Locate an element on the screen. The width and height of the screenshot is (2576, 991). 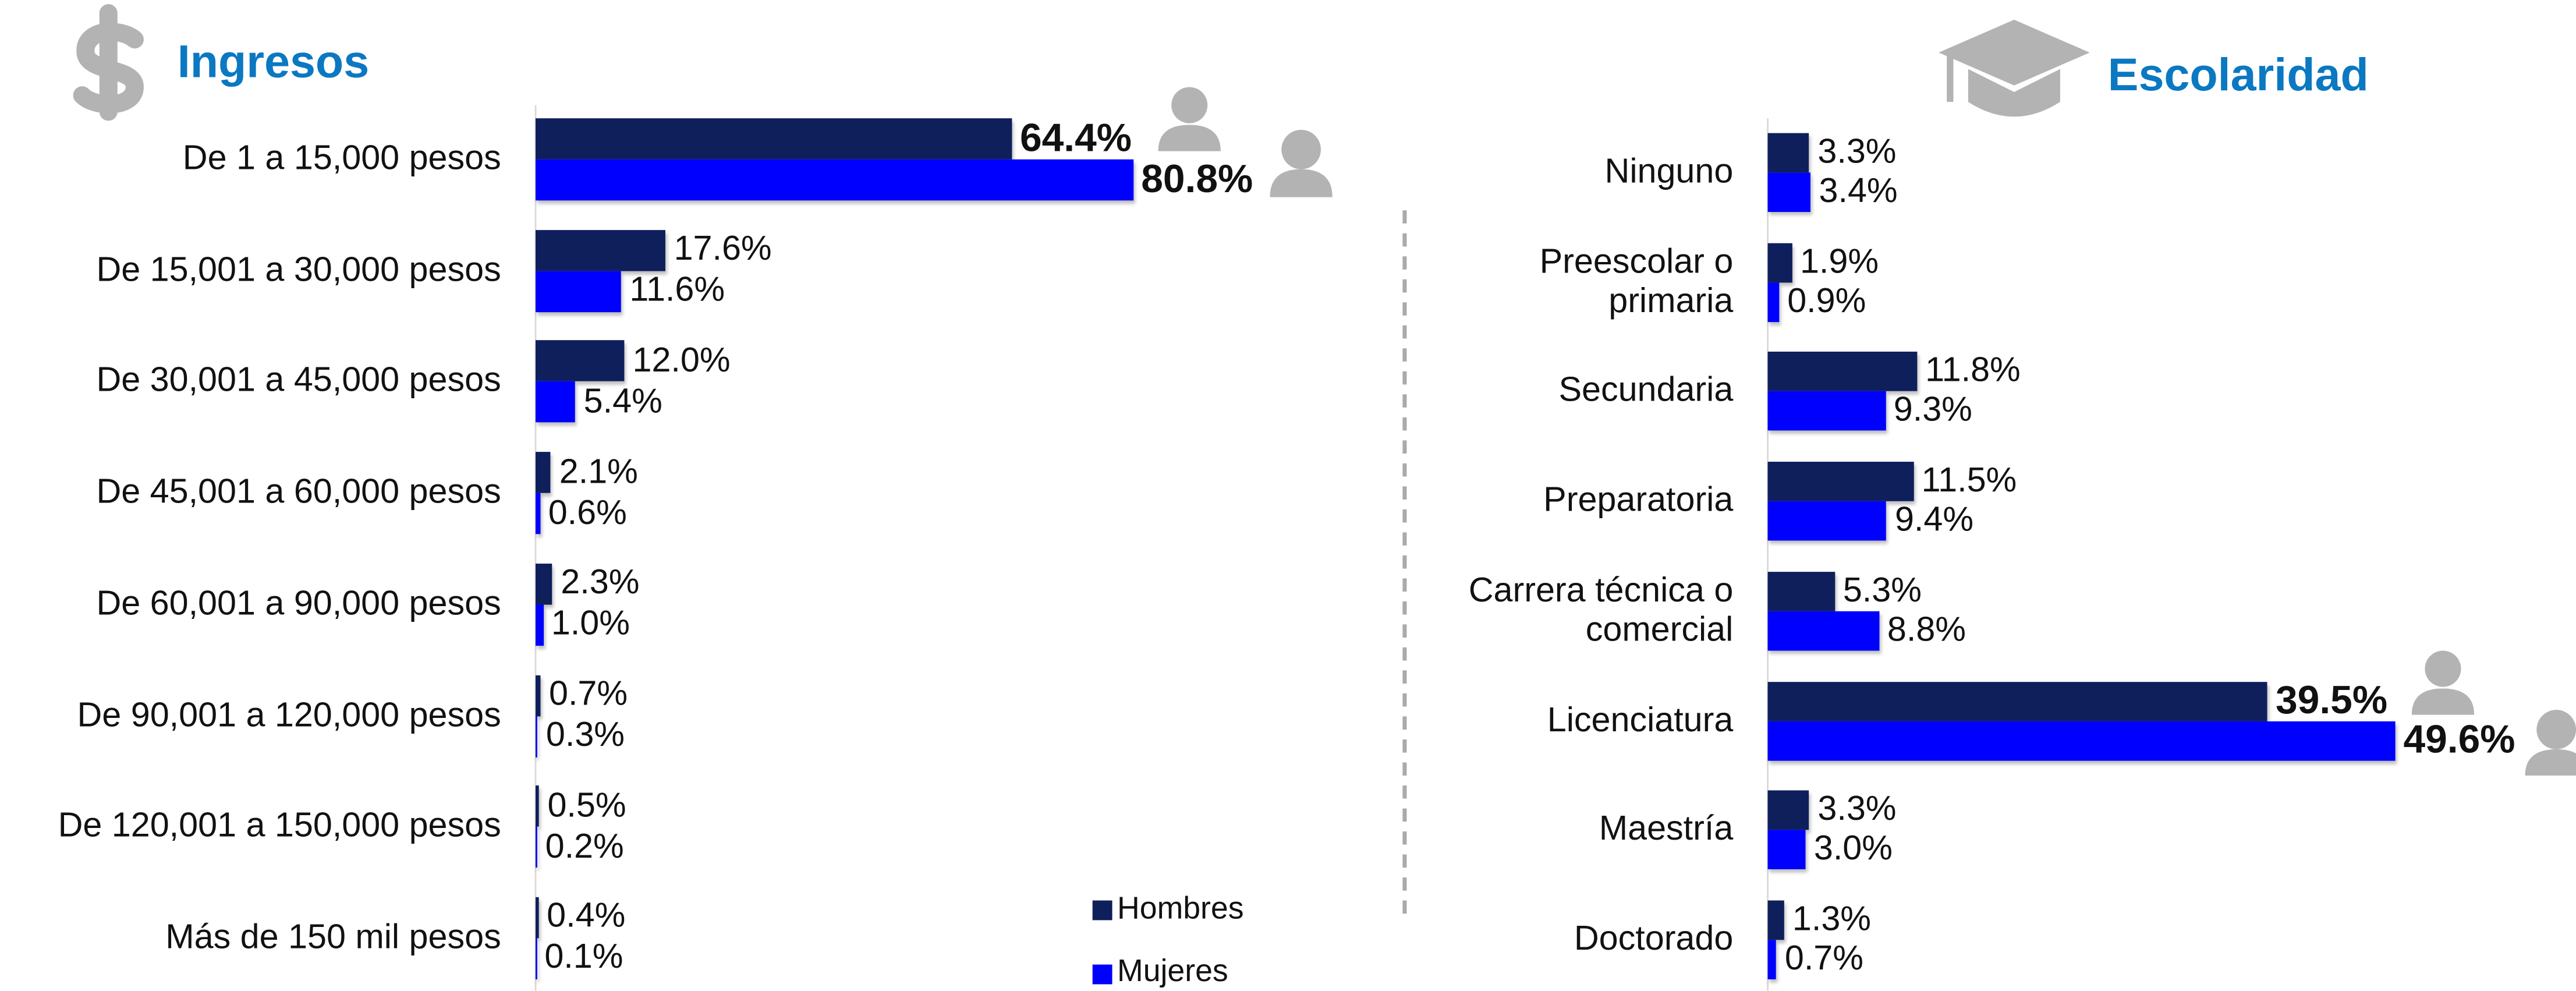
value-label: 17.6% is located at coordinates (723, 249).